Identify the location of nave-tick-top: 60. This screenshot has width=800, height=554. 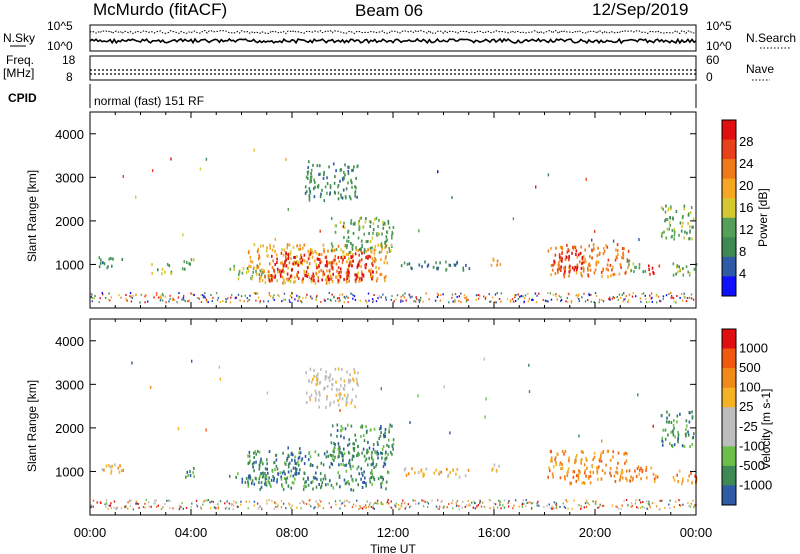
(713, 60).